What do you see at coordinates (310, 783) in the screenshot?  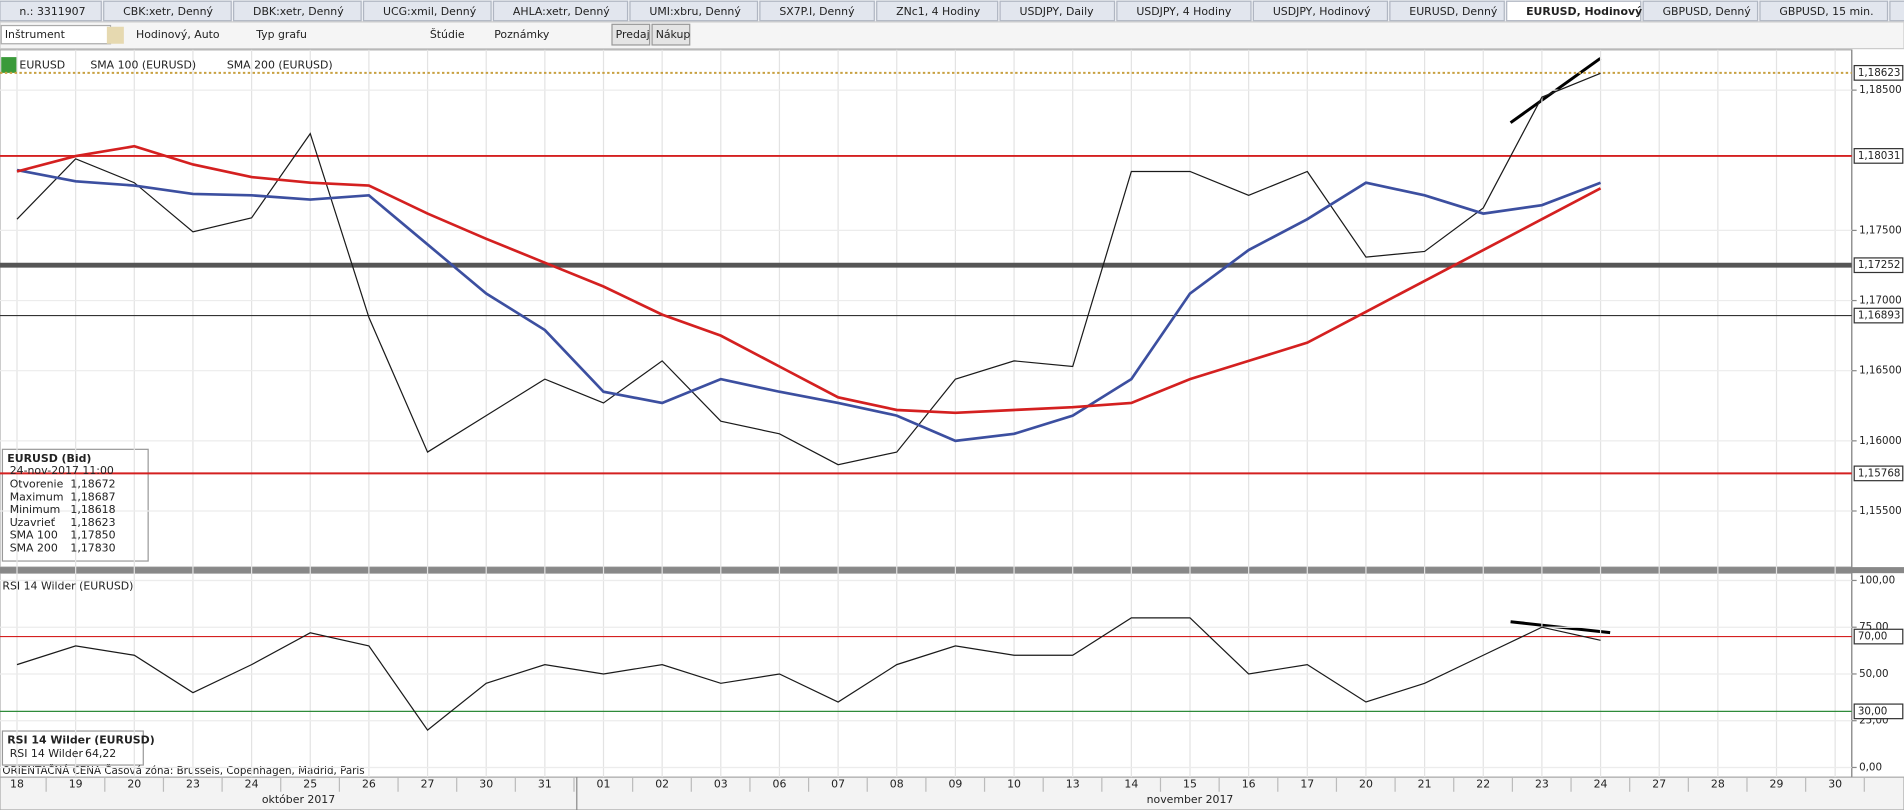 I see `x-tick-label: 25` at bounding box center [310, 783].